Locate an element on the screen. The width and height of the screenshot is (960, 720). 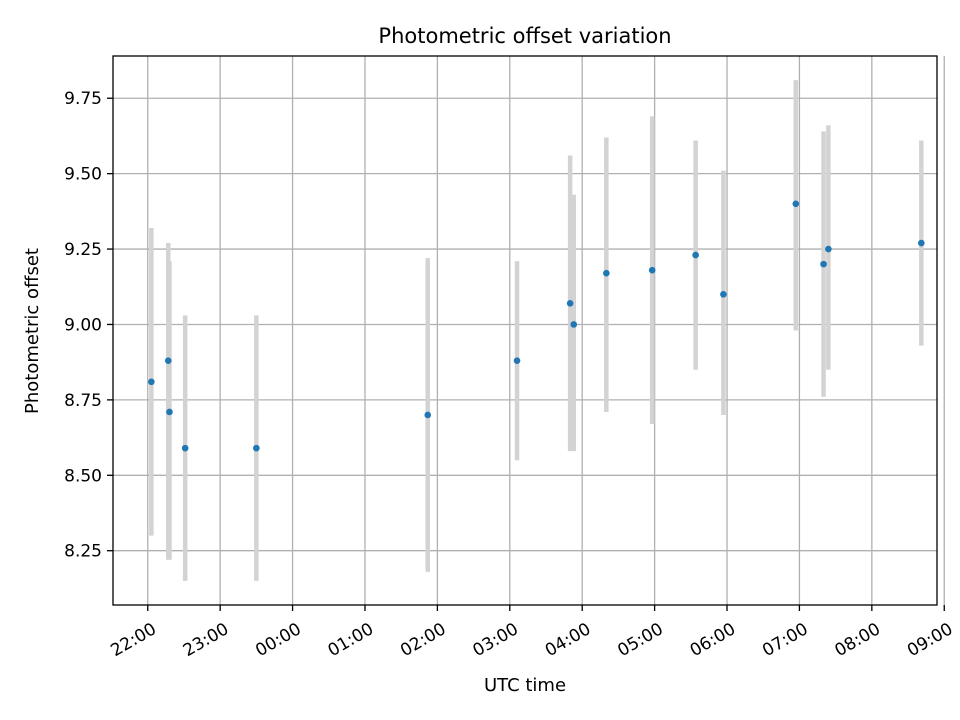
y-tick-label: 8.75 is located at coordinates (83, 401).